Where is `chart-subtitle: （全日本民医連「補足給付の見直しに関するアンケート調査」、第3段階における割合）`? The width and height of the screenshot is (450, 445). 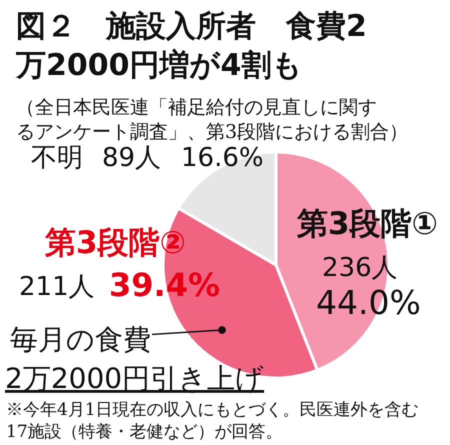
chart-subtitle: （全日本民医連「補足給付の見直しに関するアンケート調査」、第3段階における割合） is located at coordinates (212, 120).